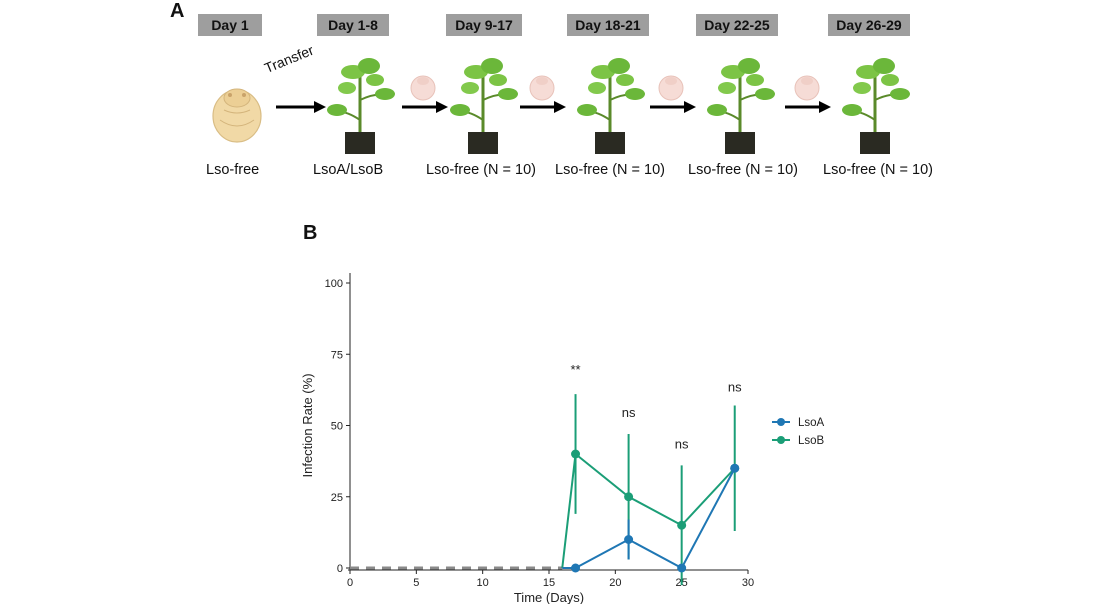 This screenshot has height=604, width=1112. I want to click on day-label-2: Day 1-8, so click(353, 25).